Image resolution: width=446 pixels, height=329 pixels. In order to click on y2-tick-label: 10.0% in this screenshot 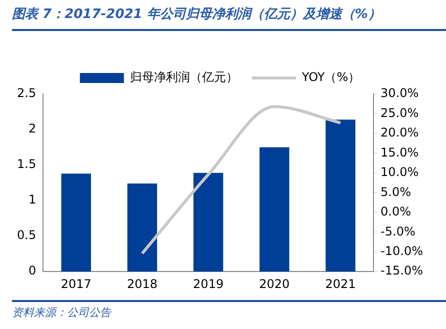, I will do `click(399, 172)`.